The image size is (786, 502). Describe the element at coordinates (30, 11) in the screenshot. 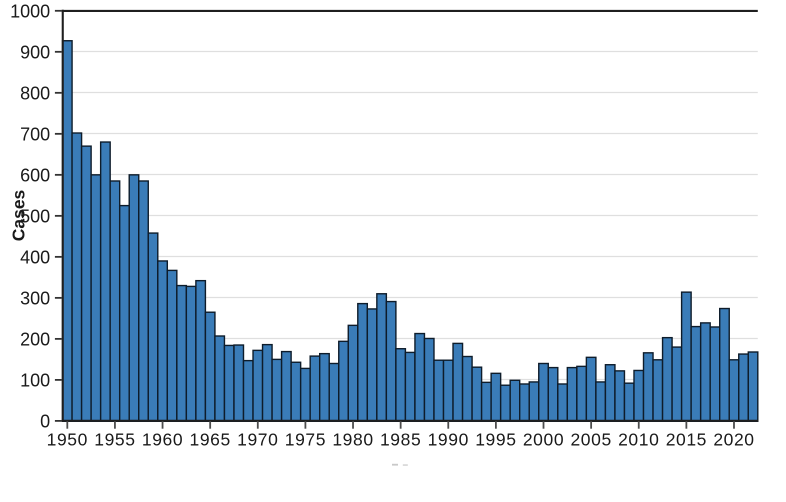

I see `svg-text: 1000` at that location.